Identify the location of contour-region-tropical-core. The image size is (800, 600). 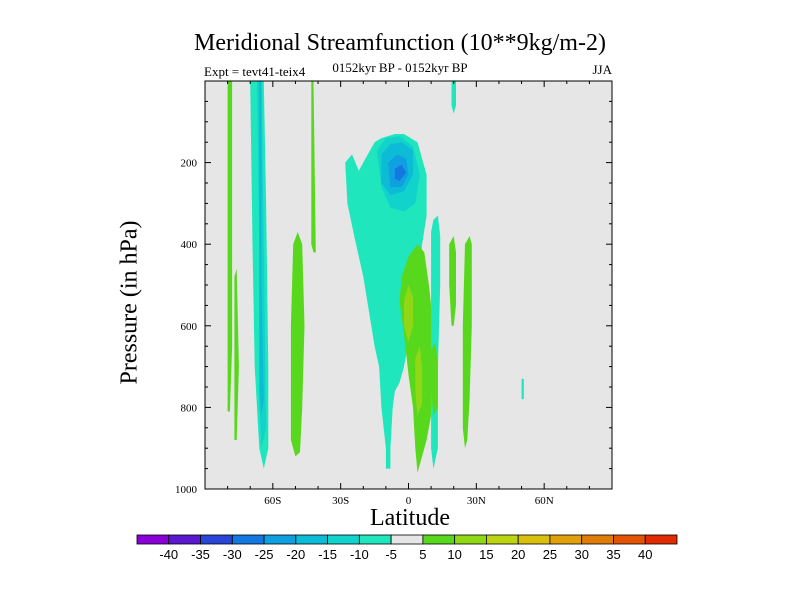
(400, 172).